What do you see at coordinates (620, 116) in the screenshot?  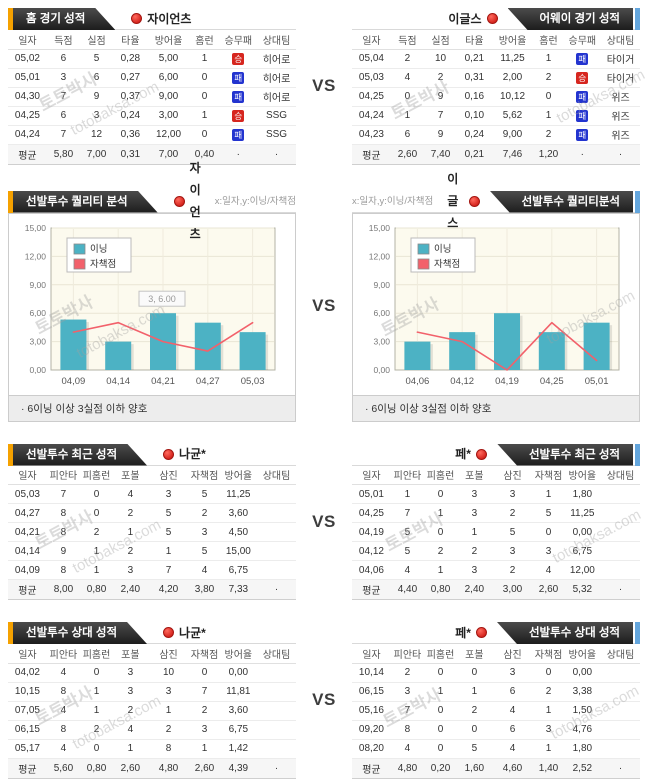 I see `table-cell: 위즈` at bounding box center [620, 116].